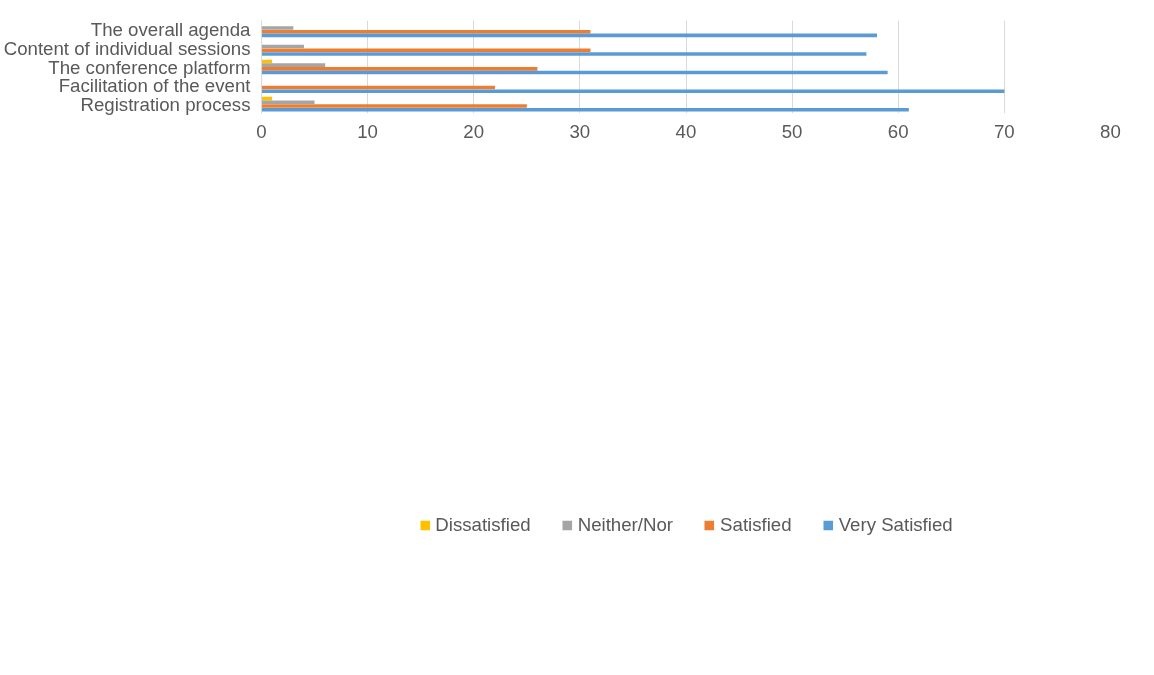 The height and width of the screenshot is (675, 1154). What do you see at coordinates (1004, 131) in the screenshot?
I see `x-tick-label: 70` at bounding box center [1004, 131].